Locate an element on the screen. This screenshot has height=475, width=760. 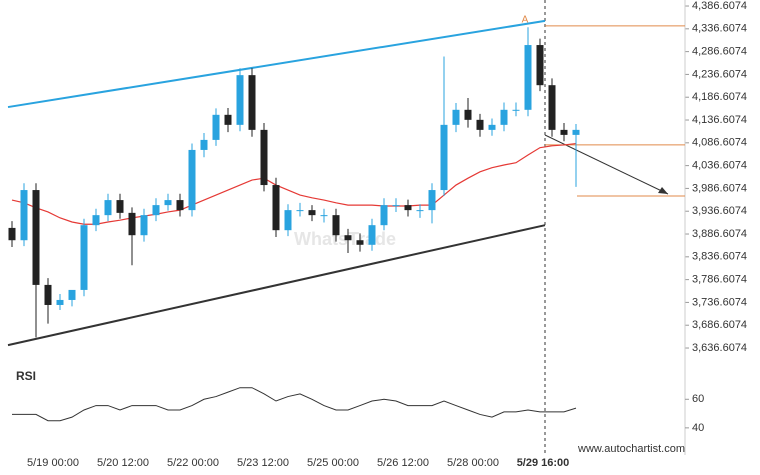
pattern-label: A is located at coordinates (525, 20).